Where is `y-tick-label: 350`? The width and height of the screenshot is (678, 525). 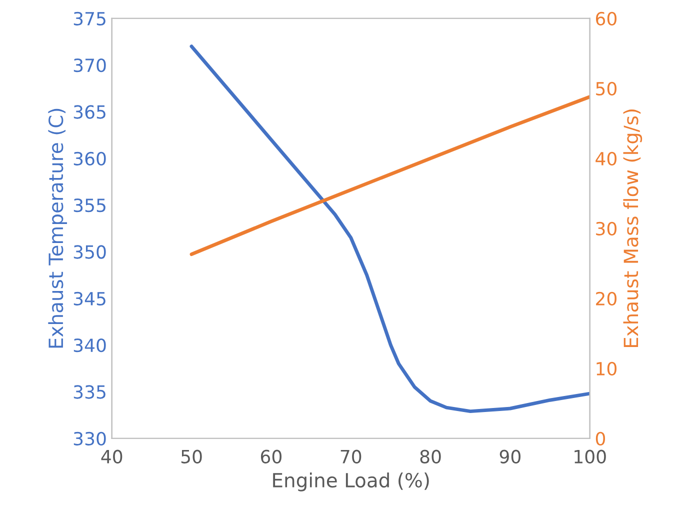
y-tick-label: 350 is located at coordinates (90, 252).